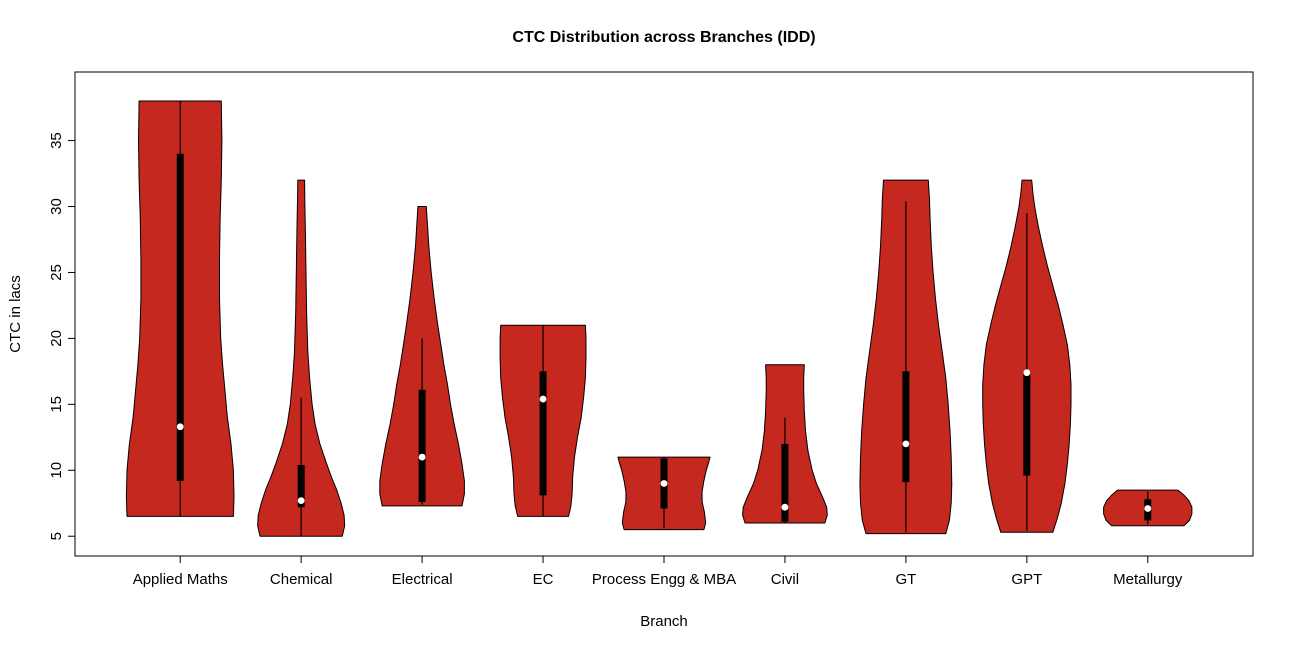 The image size is (1294, 653). What do you see at coordinates (664, 579) in the screenshot?
I see `x-tick-label: Process Engg & MBA` at bounding box center [664, 579].